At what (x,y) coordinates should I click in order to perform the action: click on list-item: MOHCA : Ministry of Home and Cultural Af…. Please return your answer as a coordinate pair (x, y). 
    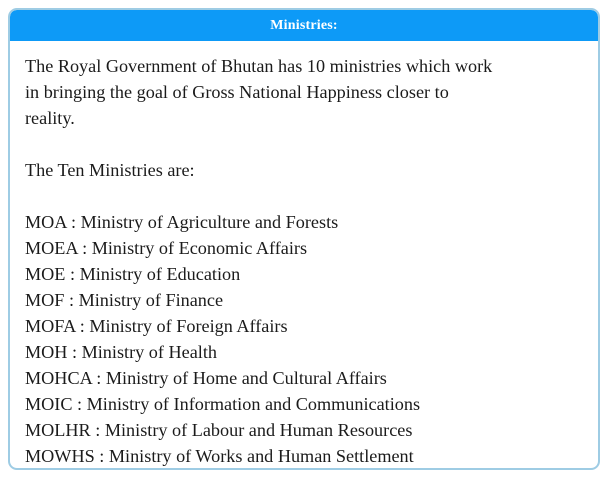
    Looking at the image, I should click on (206, 378).